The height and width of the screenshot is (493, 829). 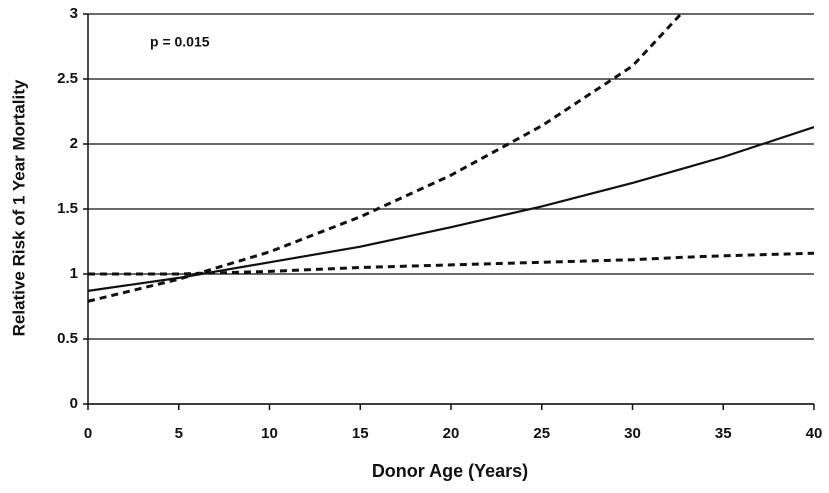 I want to click on x-tick-label: 15, so click(x=360, y=433).